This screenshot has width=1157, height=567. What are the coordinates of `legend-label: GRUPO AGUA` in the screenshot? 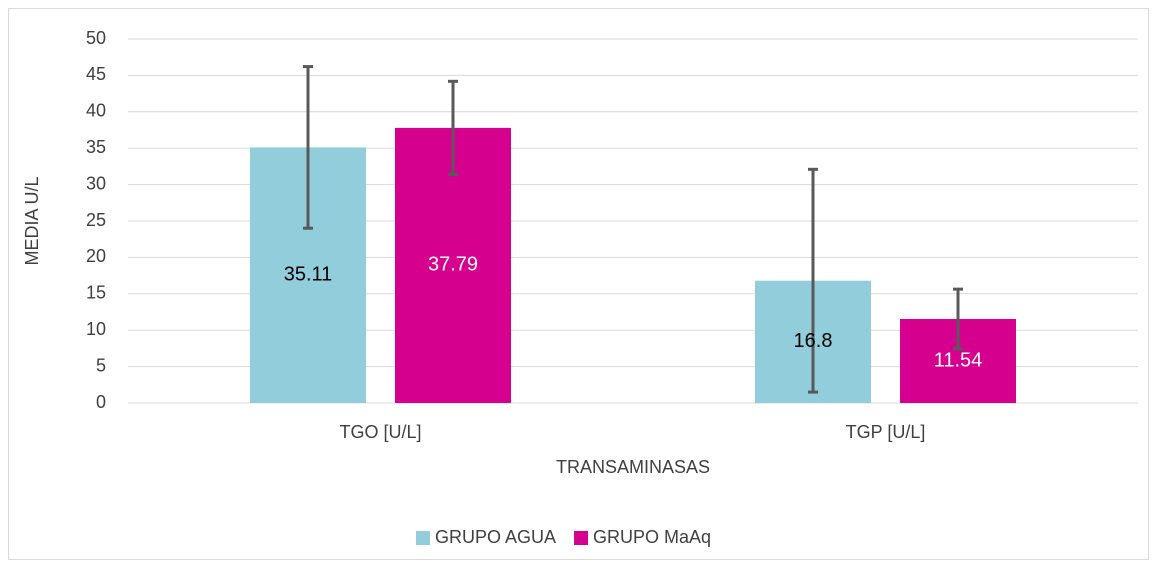 It's located at (495, 537).